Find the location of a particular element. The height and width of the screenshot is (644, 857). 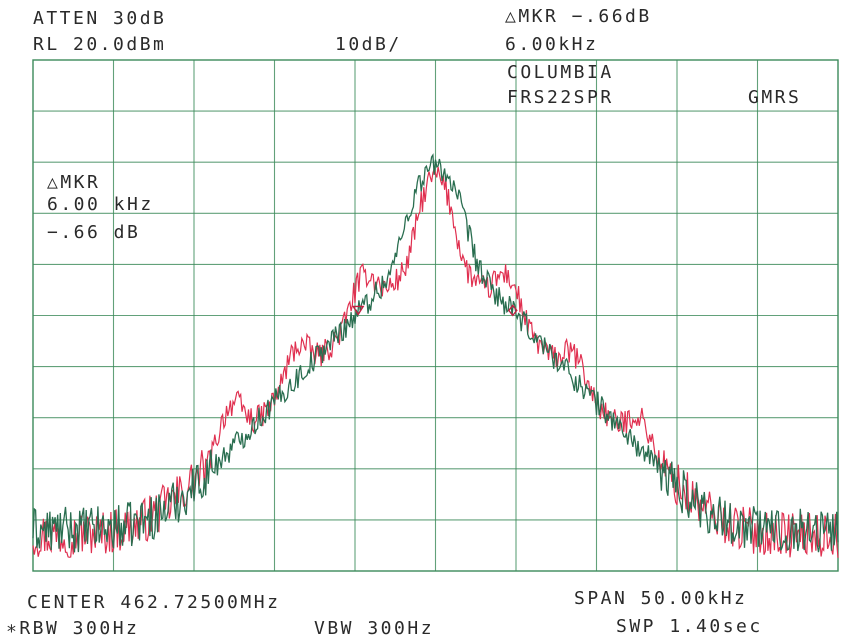

rbw-label: ∗RBW 300Hz is located at coordinates (73, 628).